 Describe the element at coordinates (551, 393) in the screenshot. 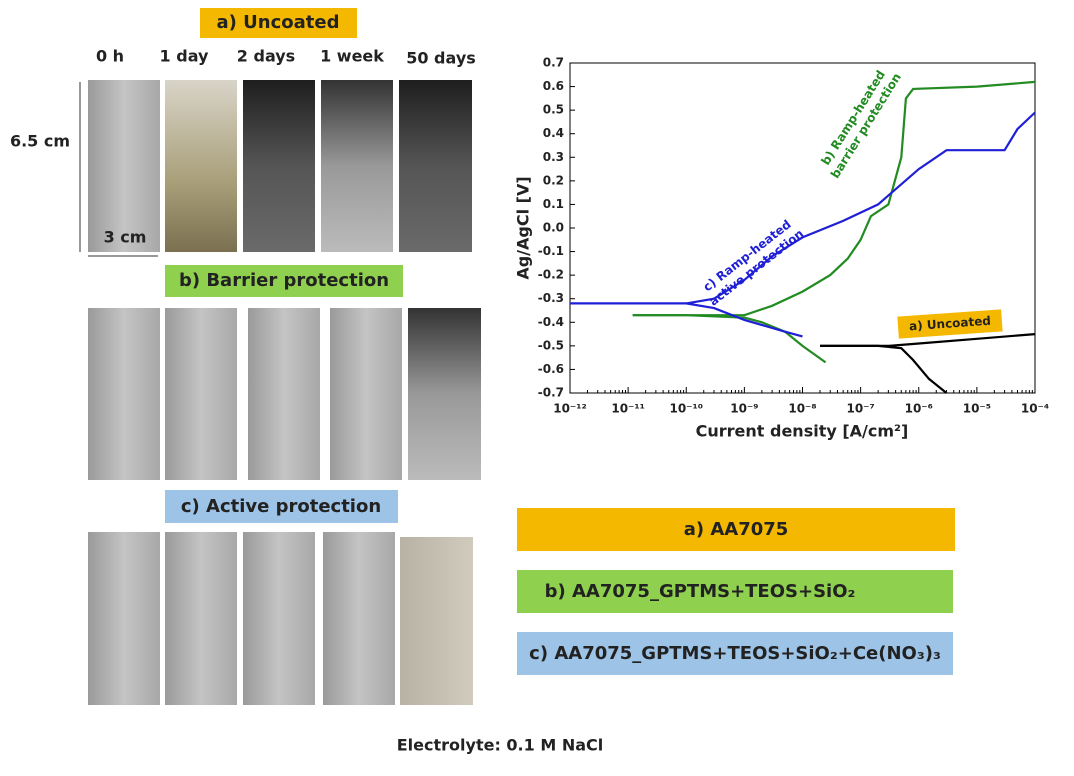

I see `y-tick-label: -0.7` at that location.